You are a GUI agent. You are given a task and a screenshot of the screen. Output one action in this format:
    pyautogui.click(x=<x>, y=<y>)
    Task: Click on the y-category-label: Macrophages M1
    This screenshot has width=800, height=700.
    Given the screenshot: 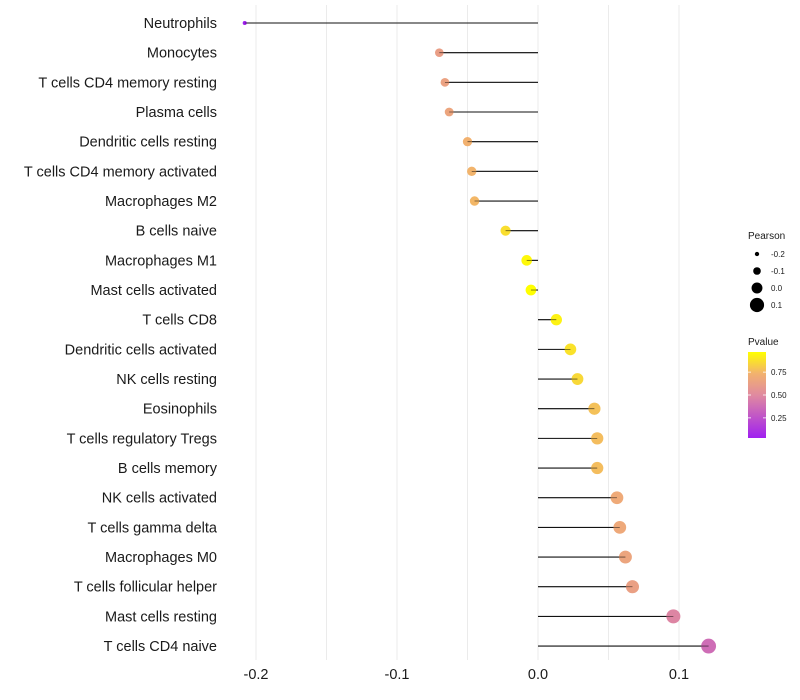 What is the action you would take?
    pyautogui.click(x=161, y=261)
    